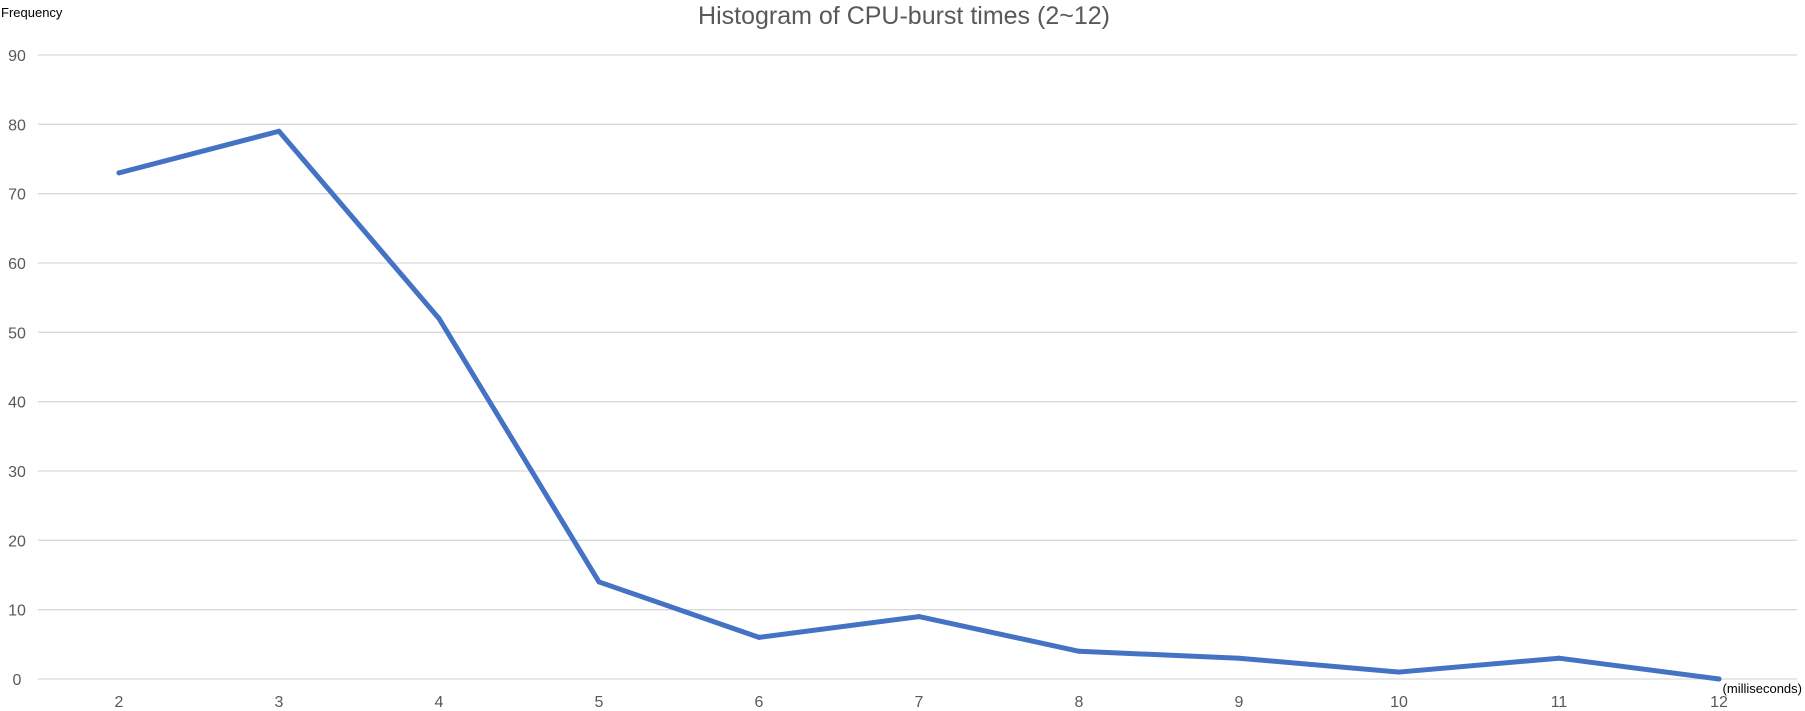  Describe the element at coordinates (17, 125) in the screenshot. I see `y-tick-label: 80` at that location.